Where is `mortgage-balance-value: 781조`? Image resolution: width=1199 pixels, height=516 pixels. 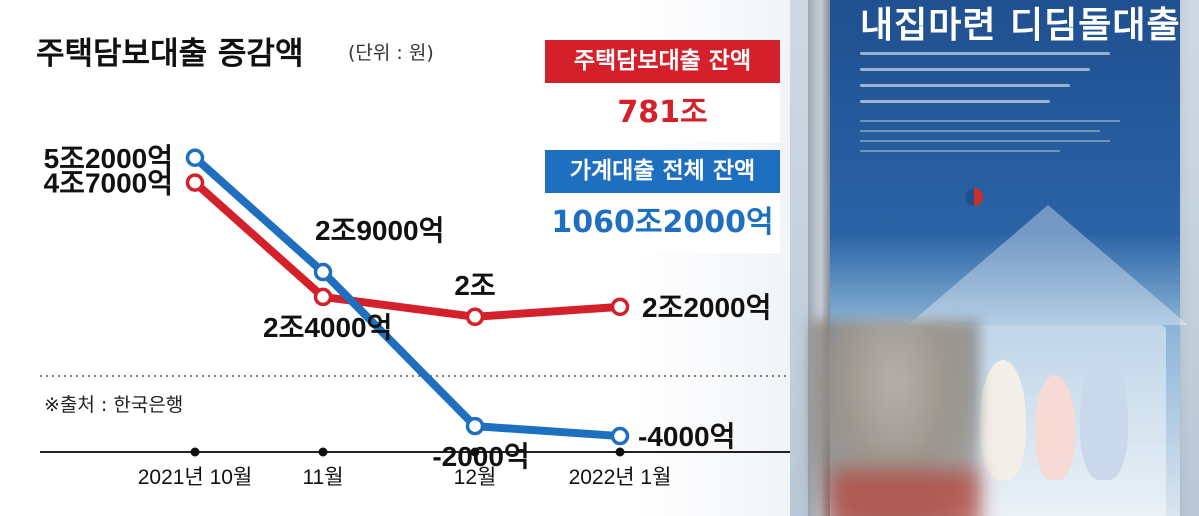 mortgage-balance-value: 781조 is located at coordinates (662, 113).